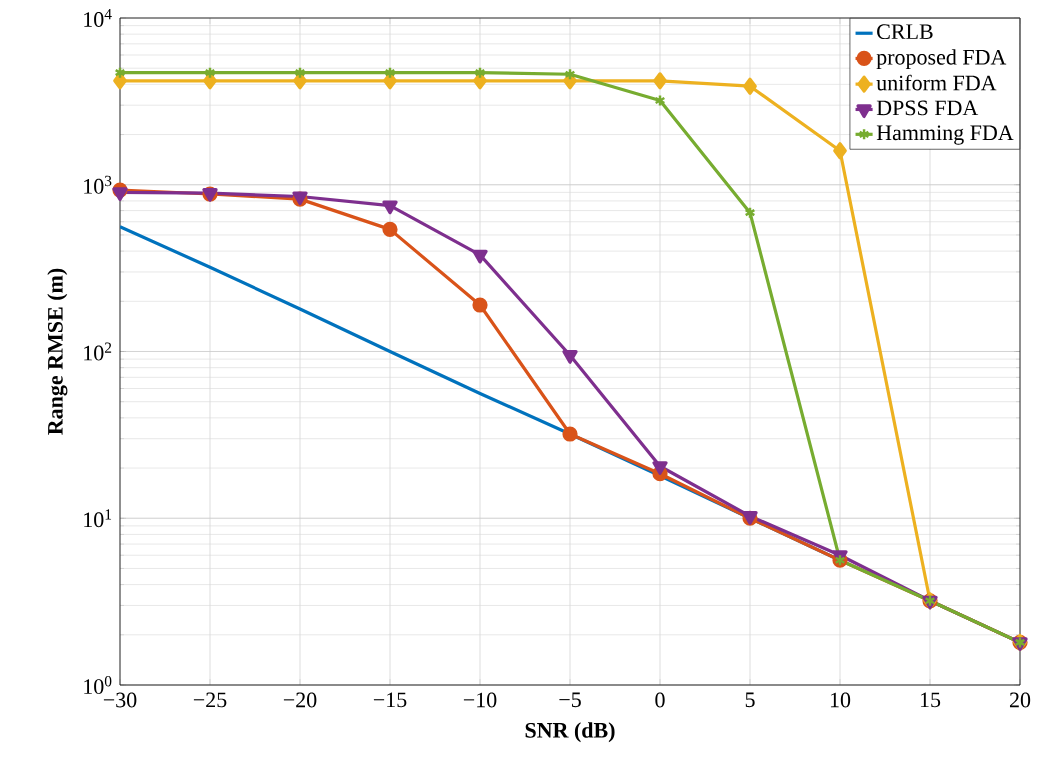 The width and height of the screenshot is (1043, 766). What do you see at coordinates (390, 700) in the screenshot?
I see `x-tick-label: −15` at bounding box center [390, 700].